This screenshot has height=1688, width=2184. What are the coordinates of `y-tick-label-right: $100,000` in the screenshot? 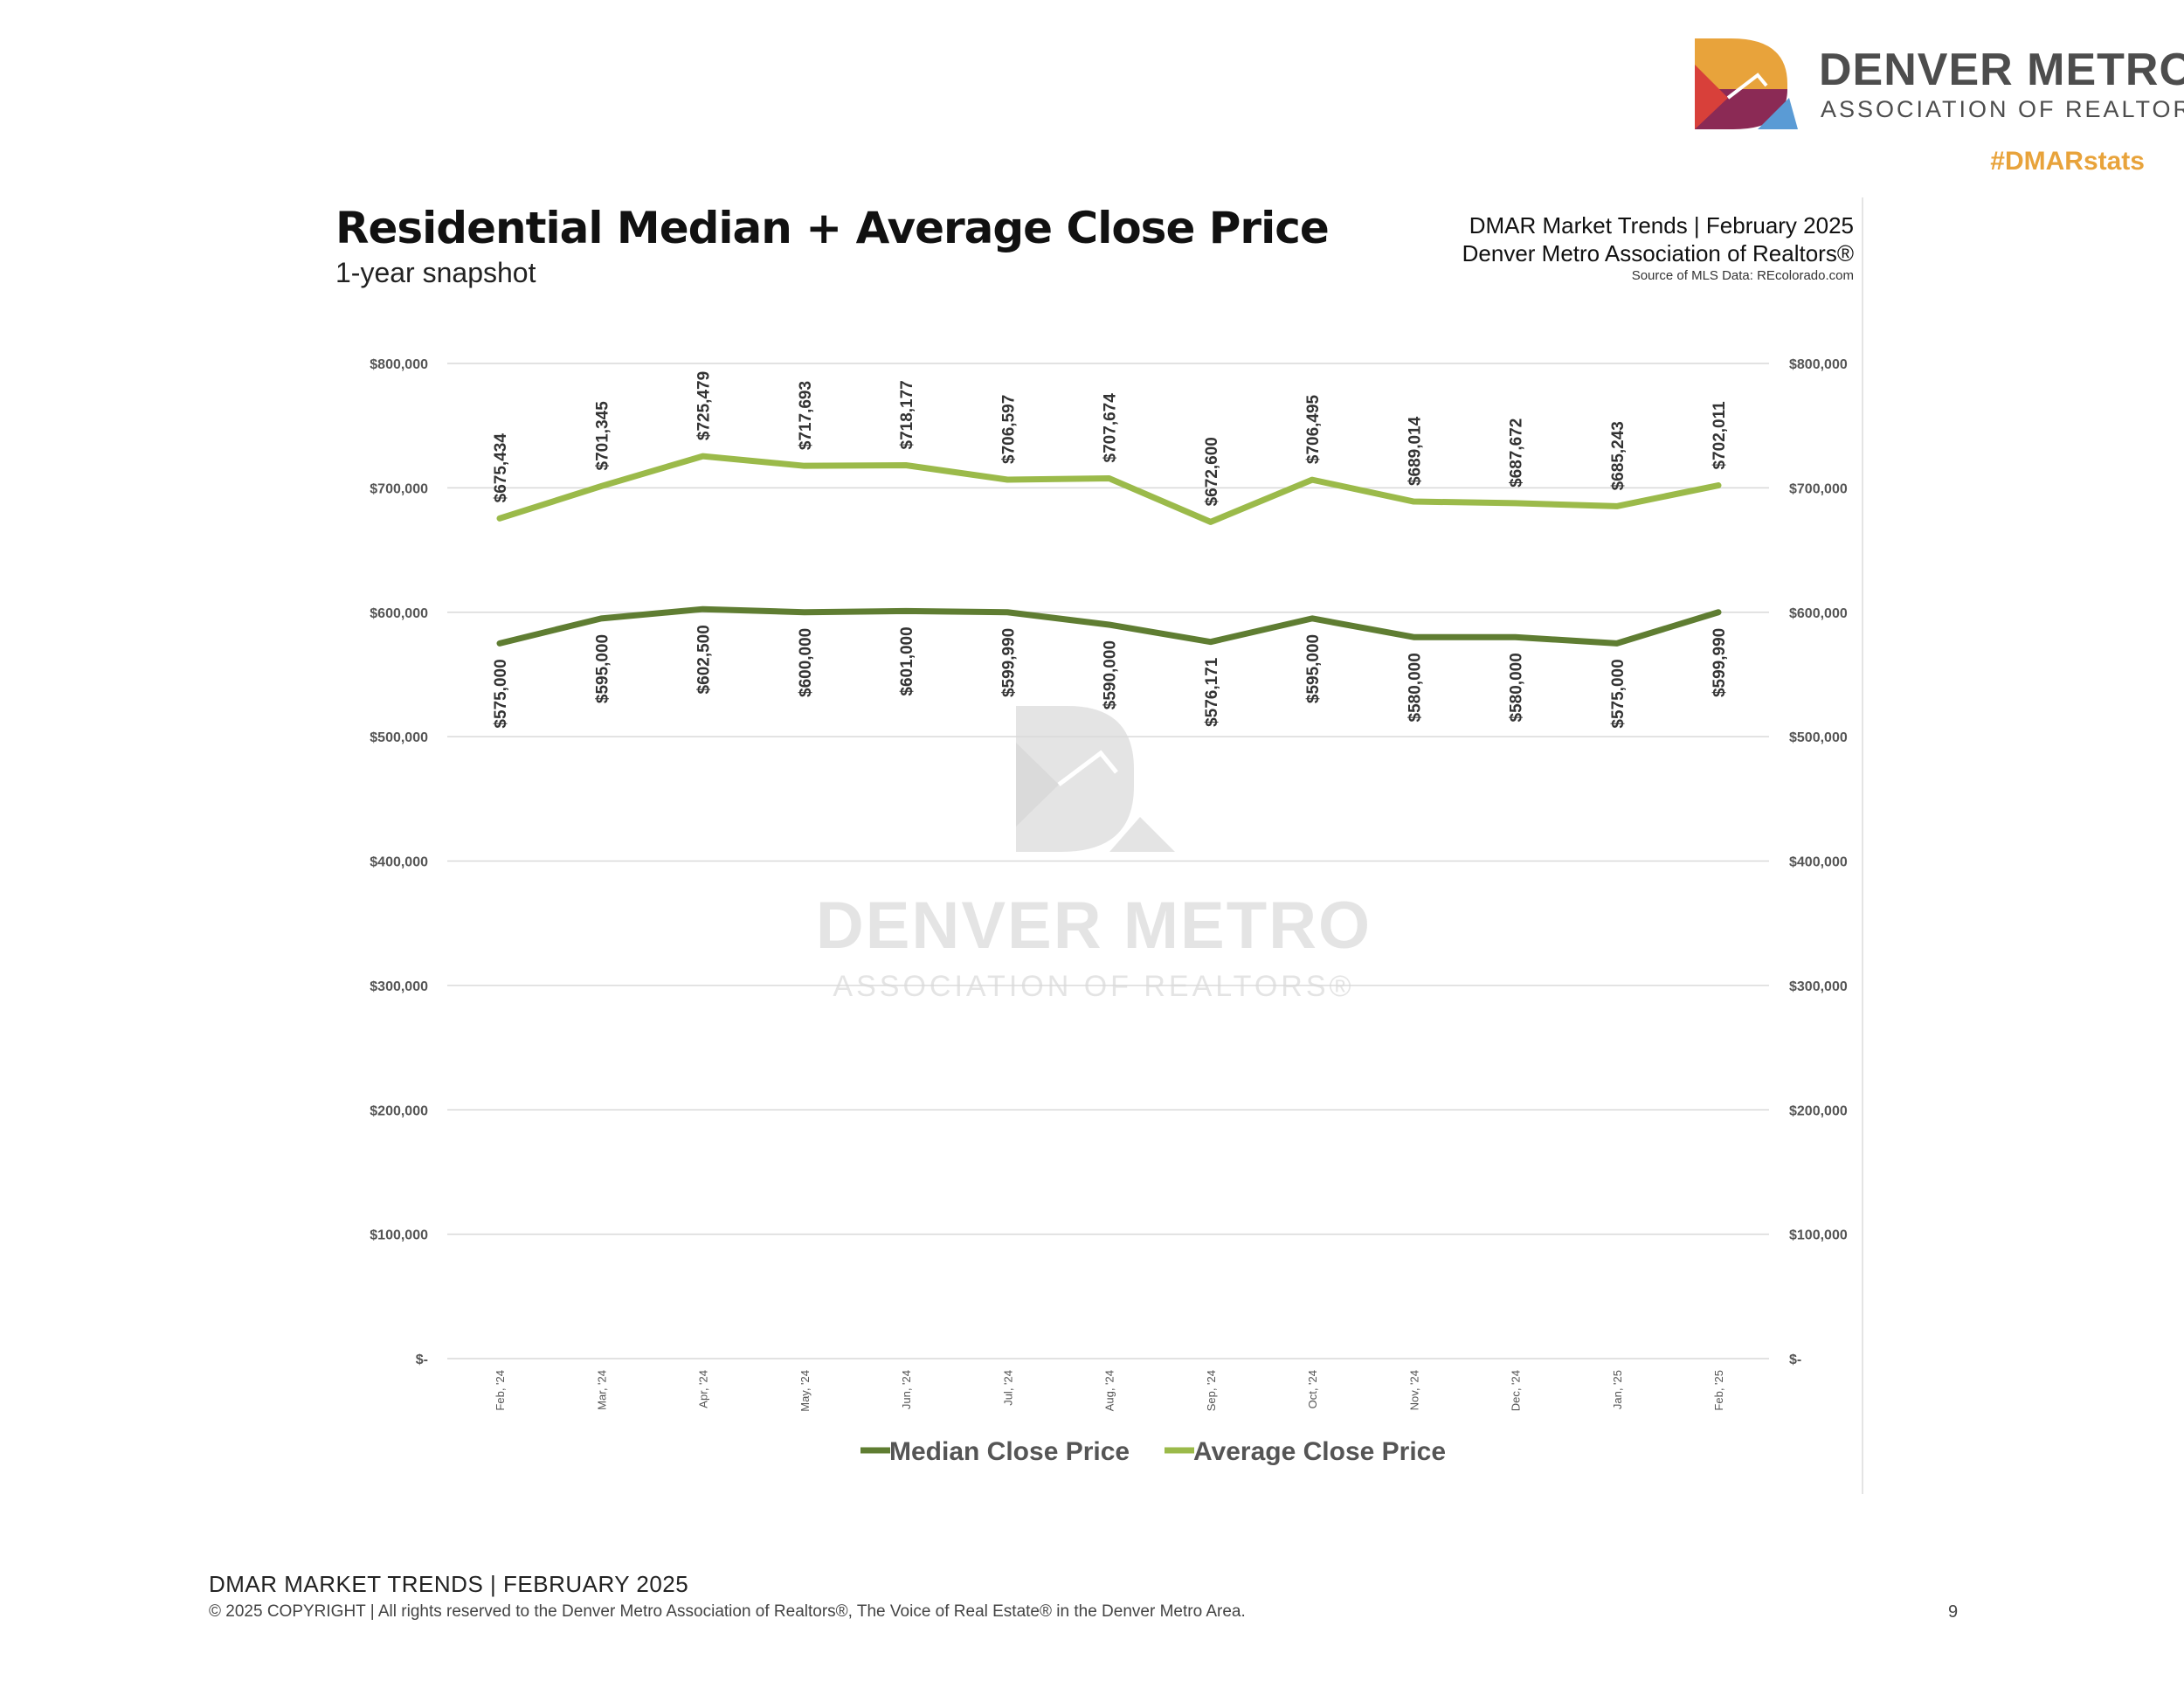 It's located at (1818, 1235).